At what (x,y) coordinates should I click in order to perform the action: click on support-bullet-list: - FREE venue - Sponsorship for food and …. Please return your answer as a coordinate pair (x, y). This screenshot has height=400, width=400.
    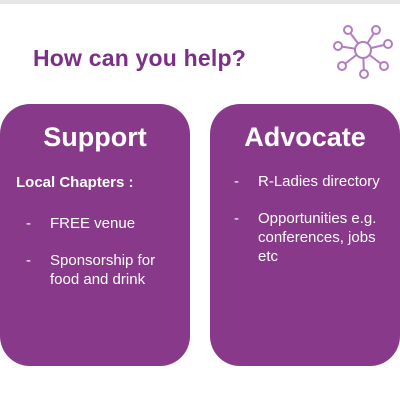
    Looking at the image, I should click on (106, 260).